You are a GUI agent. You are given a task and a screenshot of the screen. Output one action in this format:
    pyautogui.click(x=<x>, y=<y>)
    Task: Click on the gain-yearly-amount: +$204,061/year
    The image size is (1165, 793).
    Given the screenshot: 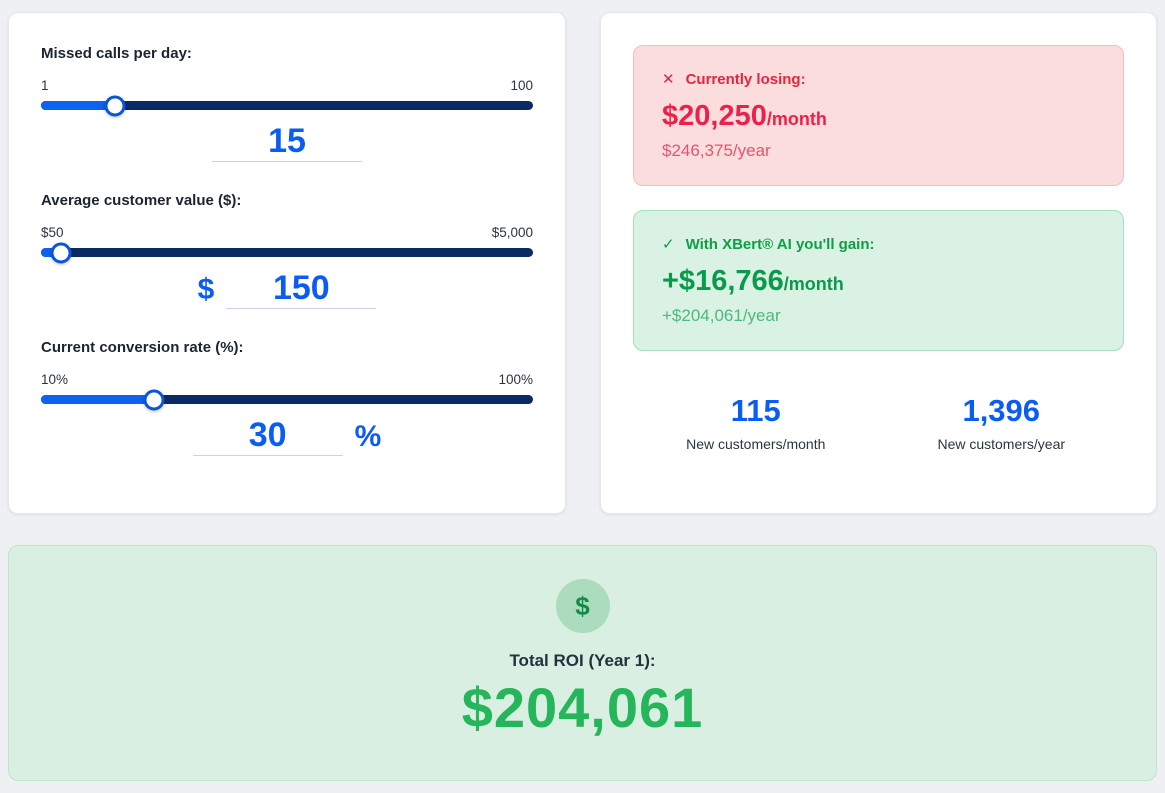 What is the action you would take?
    pyautogui.click(x=721, y=315)
    